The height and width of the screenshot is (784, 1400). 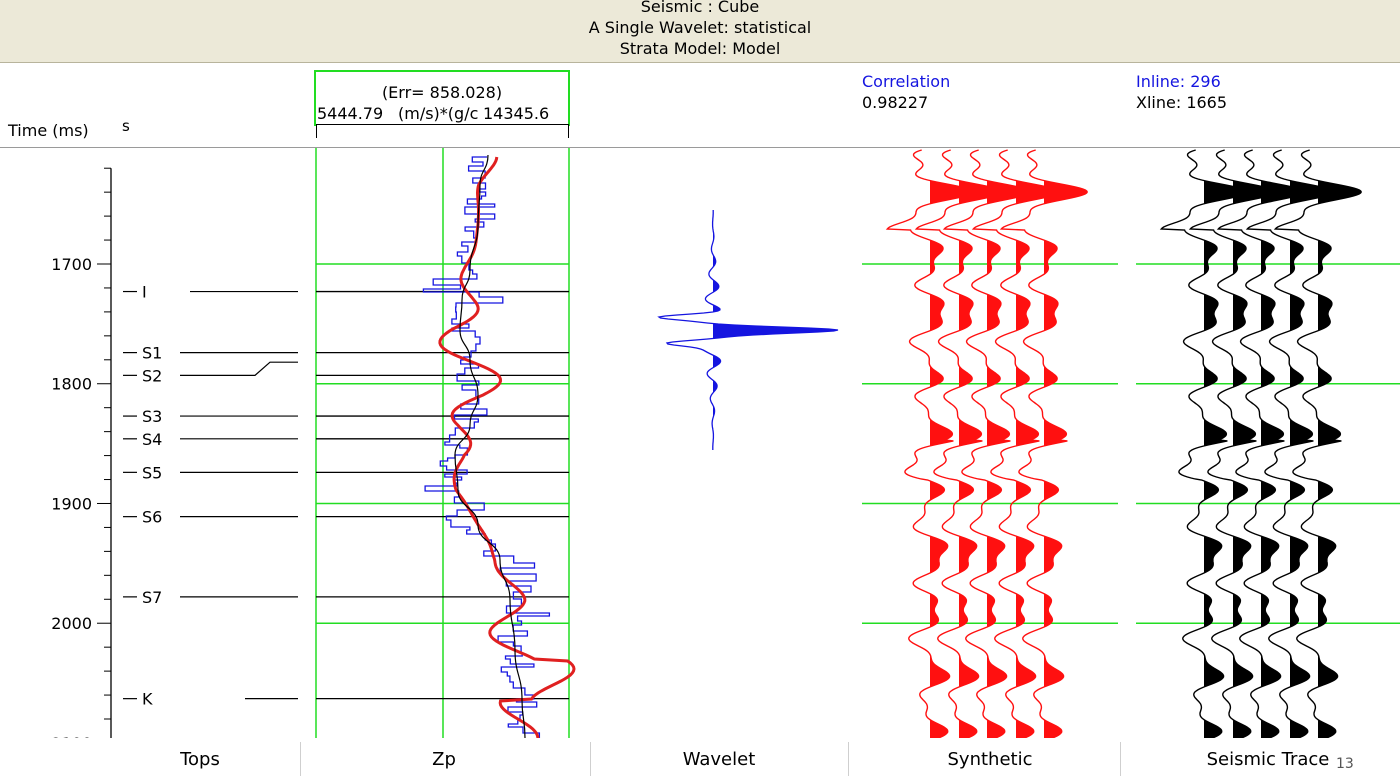 What do you see at coordinates (239, 368) in the screenshot?
I see `top-line-s2` at bounding box center [239, 368].